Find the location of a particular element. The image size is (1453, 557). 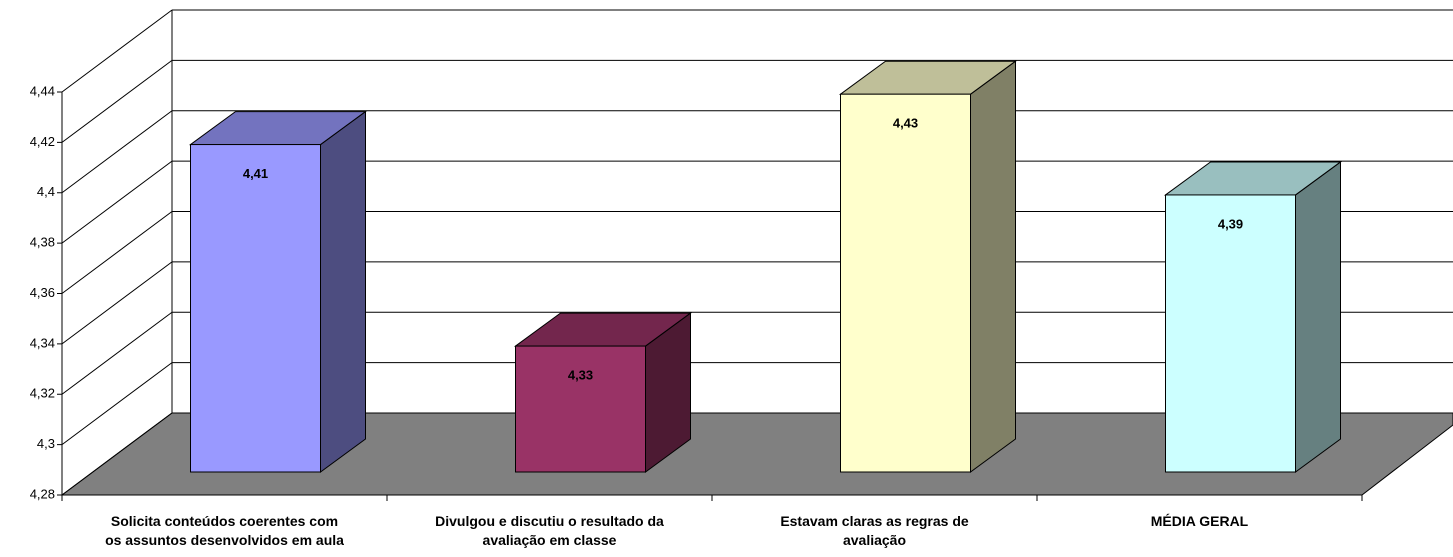

x-tick-label: Estavam claras as regras de avaliação is located at coordinates (874, 530).